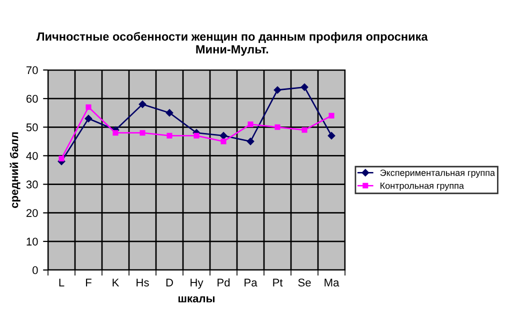 This screenshot has width=528, height=329. What do you see at coordinates (197, 283) in the screenshot?
I see `x-tick-label: Hy` at bounding box center [197, 283].